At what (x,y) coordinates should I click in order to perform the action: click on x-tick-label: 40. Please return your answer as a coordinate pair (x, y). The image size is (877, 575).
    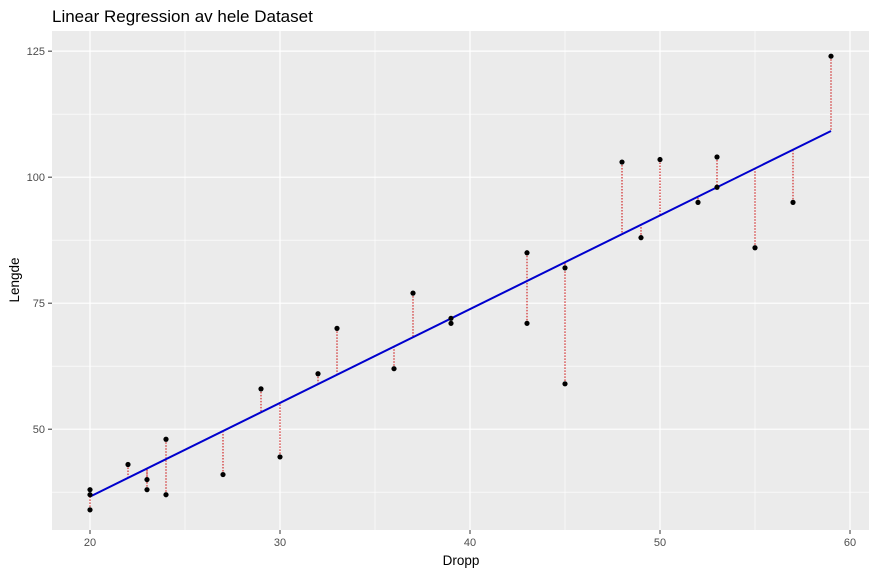
    Looking at the image, I should click on (470, 543).